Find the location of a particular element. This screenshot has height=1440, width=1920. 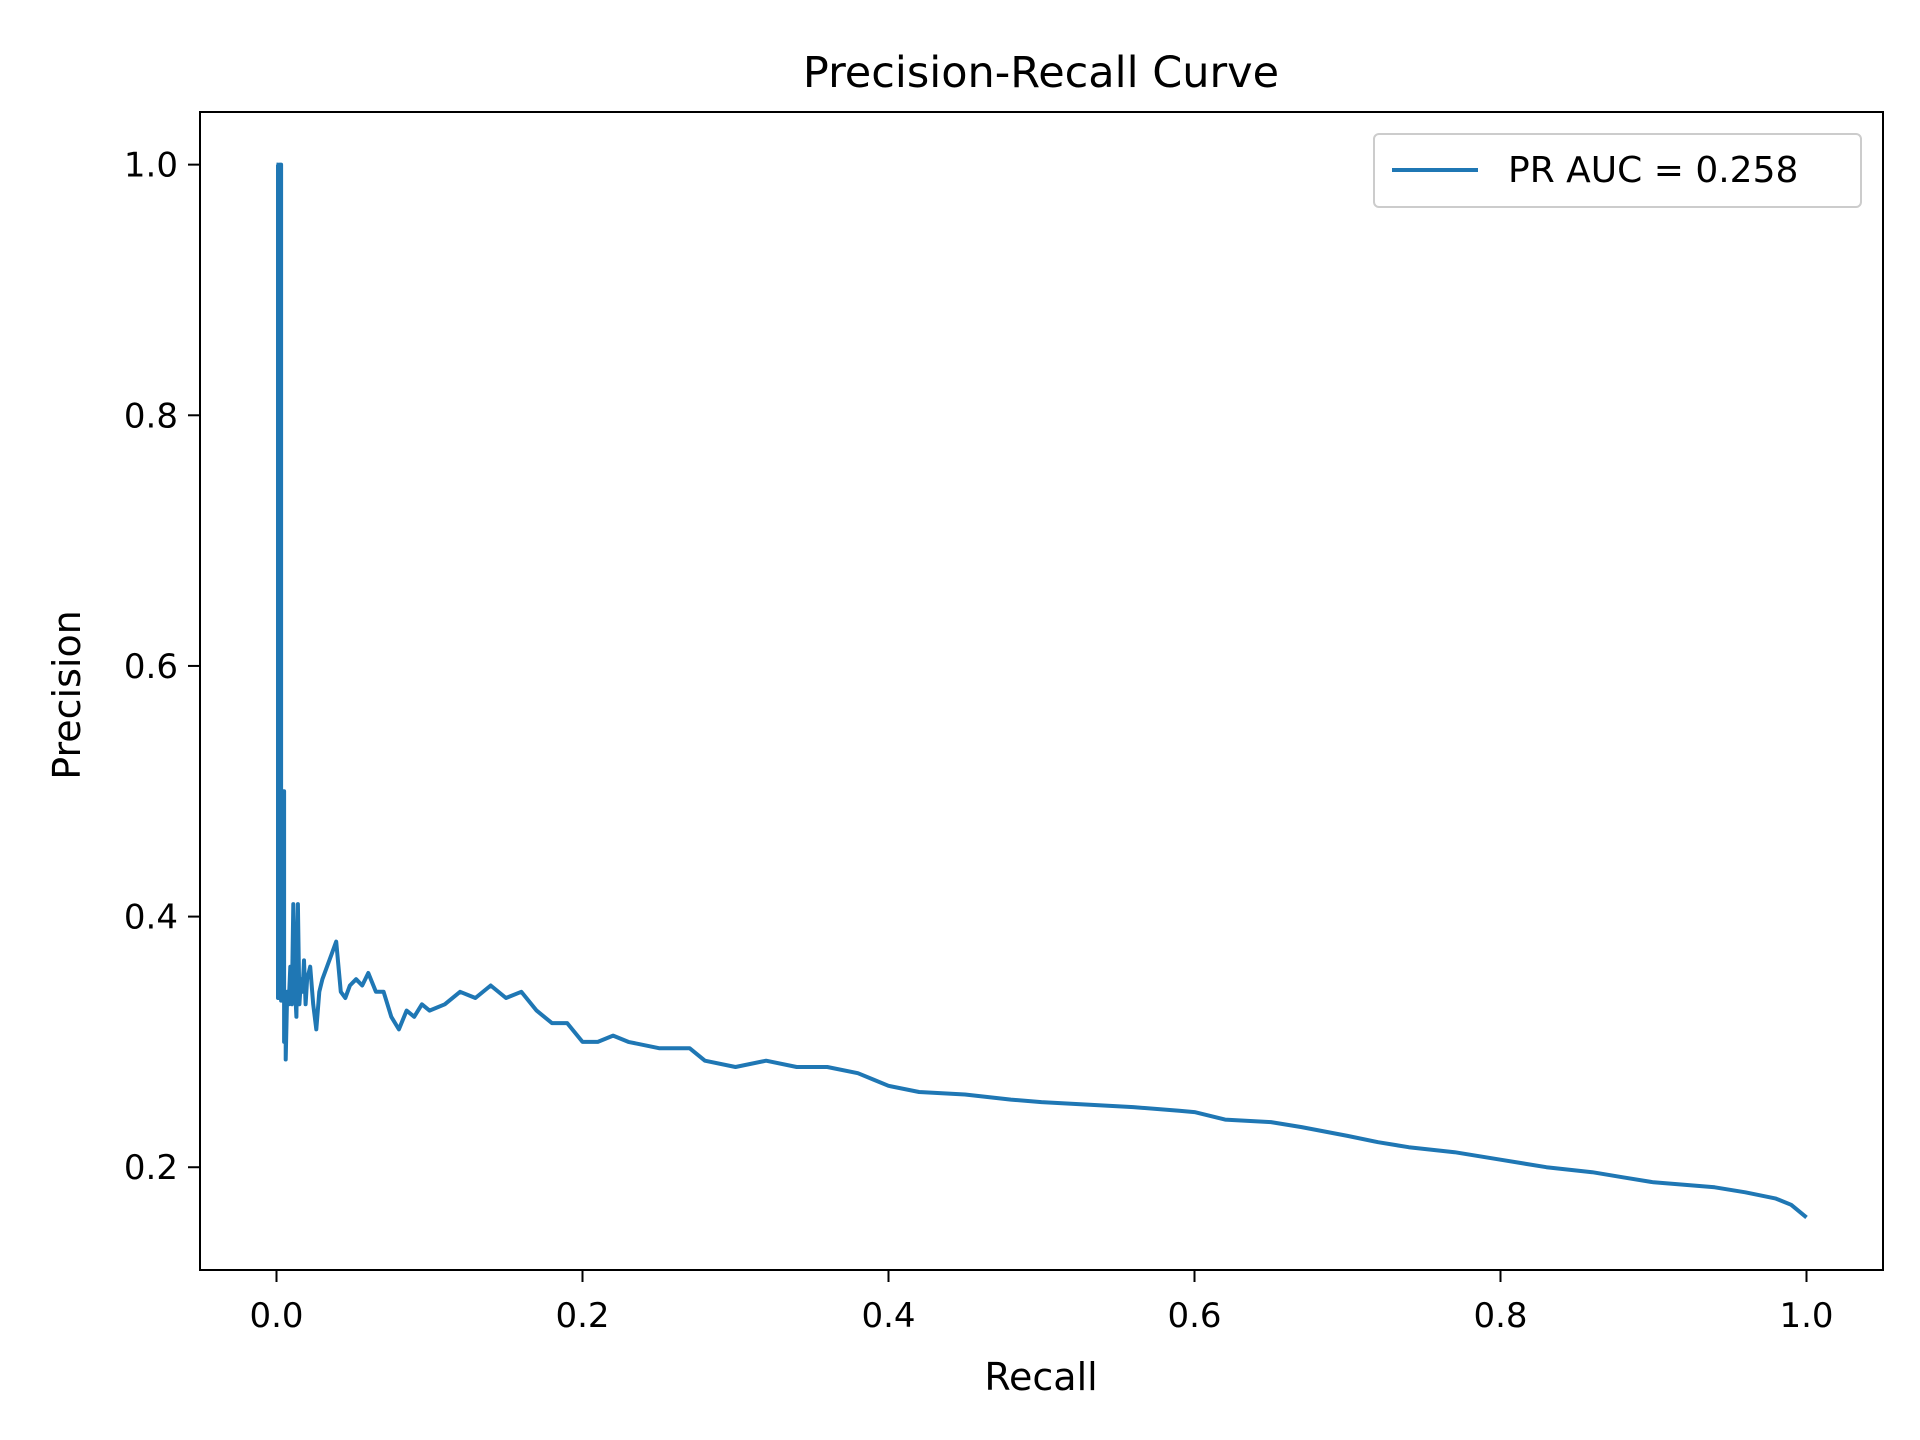

x-tick-label: 0.6 is located at coordinates (1194, 1316).